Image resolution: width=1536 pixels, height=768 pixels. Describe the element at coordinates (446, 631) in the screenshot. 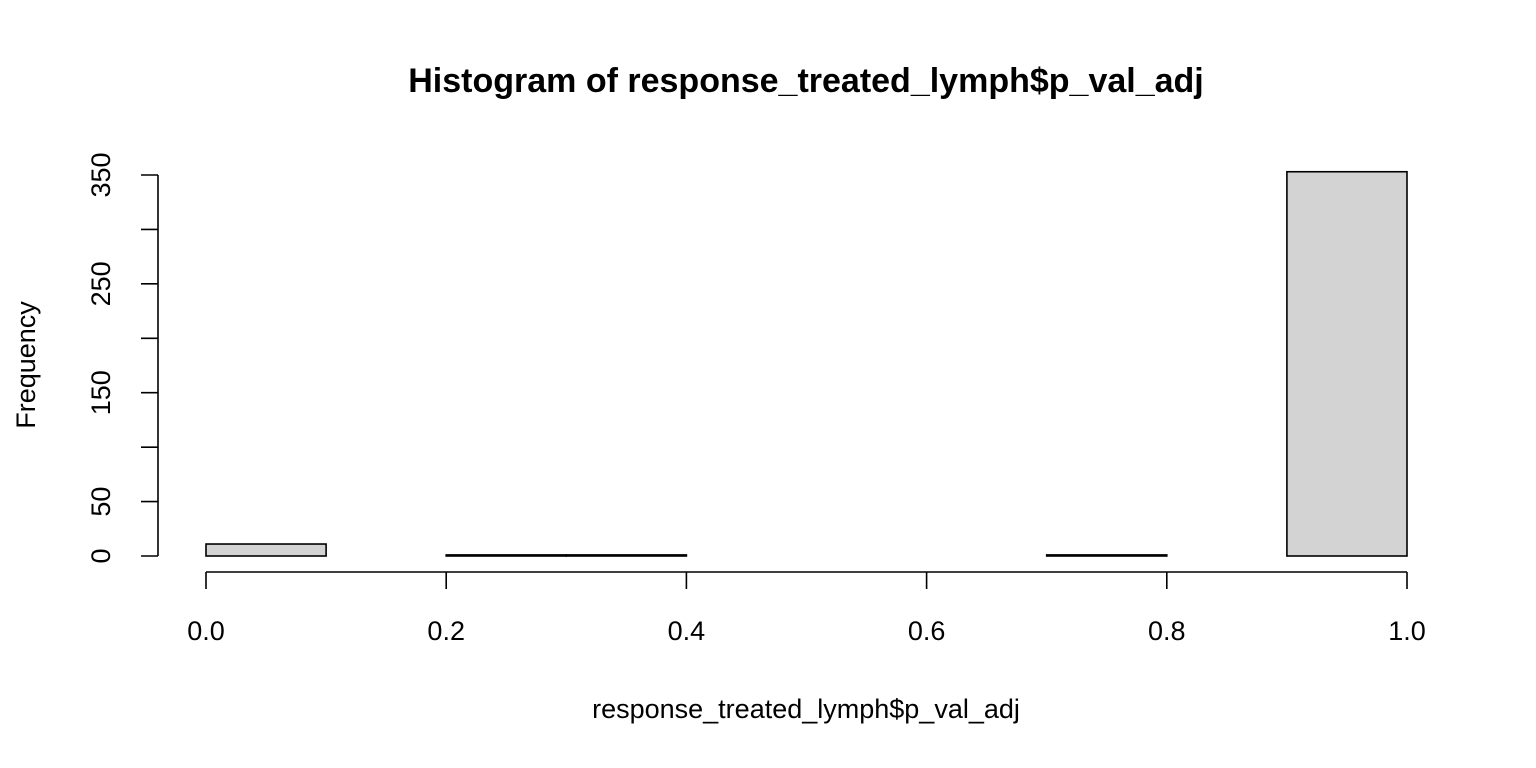

I see `x-tick-label: 0.2` at that location.